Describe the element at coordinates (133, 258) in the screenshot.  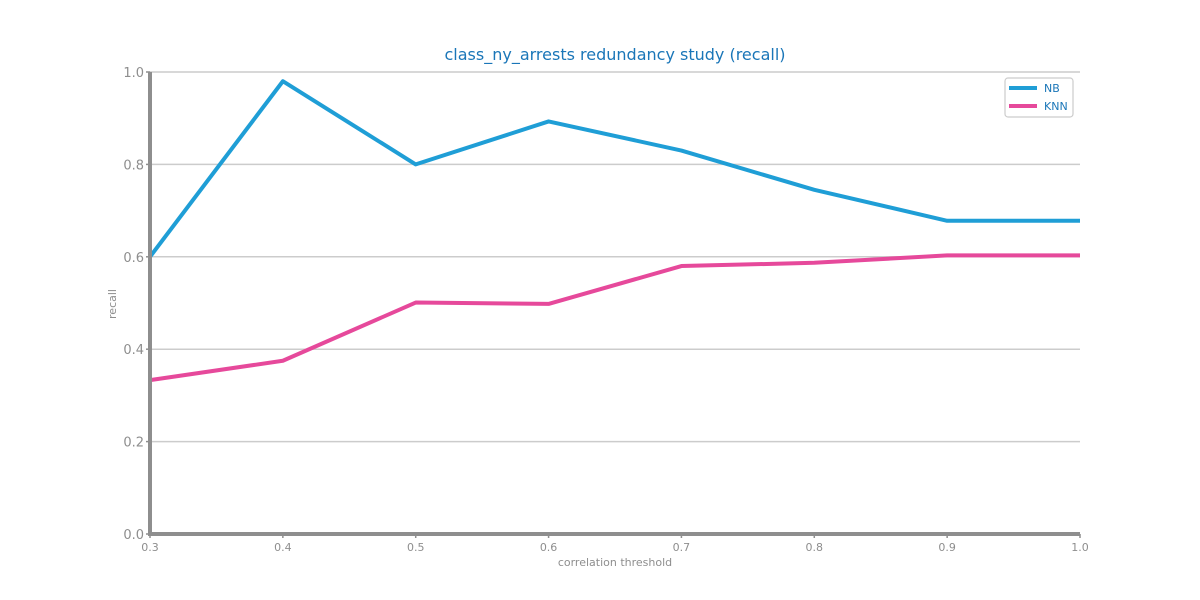
I see `y-tick-label: 0.6` at that location.